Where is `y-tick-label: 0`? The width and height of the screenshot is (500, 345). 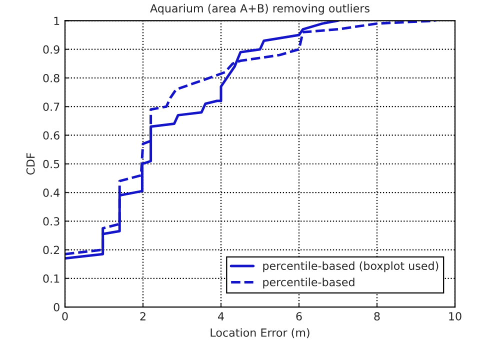
y-tick-label: 0 is located at coordinates (57, 307).